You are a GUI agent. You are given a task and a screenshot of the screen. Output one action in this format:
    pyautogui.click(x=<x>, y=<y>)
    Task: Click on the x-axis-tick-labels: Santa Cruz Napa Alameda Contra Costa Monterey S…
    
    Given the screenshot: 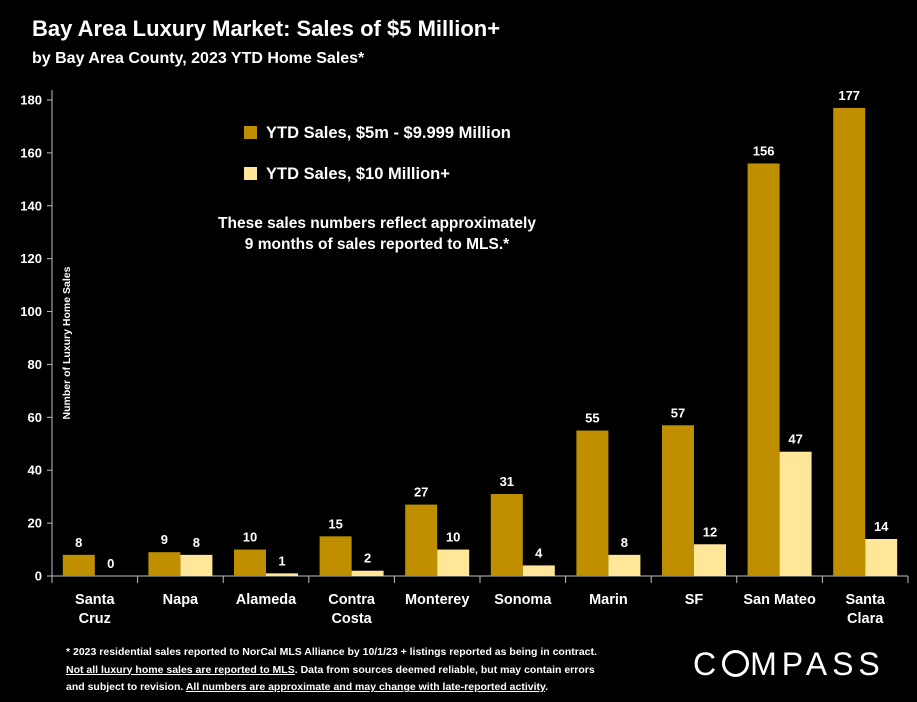 What is the action you would take?
    pyautogui.click(x=480, y=609)
    